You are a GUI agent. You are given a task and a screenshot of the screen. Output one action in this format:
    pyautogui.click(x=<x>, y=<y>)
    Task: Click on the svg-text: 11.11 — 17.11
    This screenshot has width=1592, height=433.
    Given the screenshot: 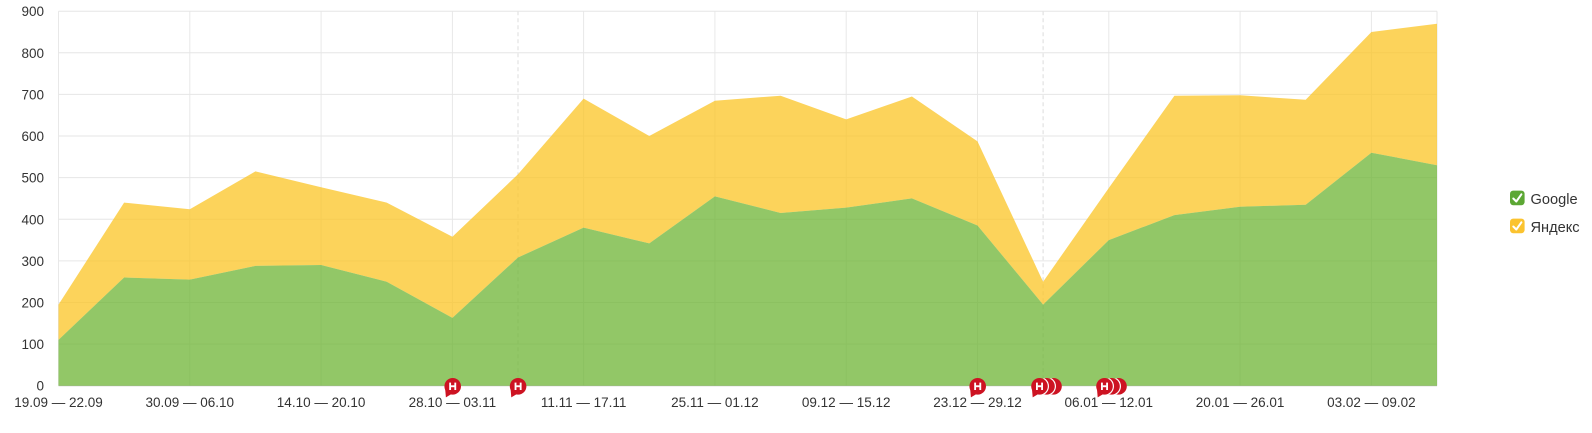 What is the action you would take?
    pyautogui.click(x=584, y=402)
    